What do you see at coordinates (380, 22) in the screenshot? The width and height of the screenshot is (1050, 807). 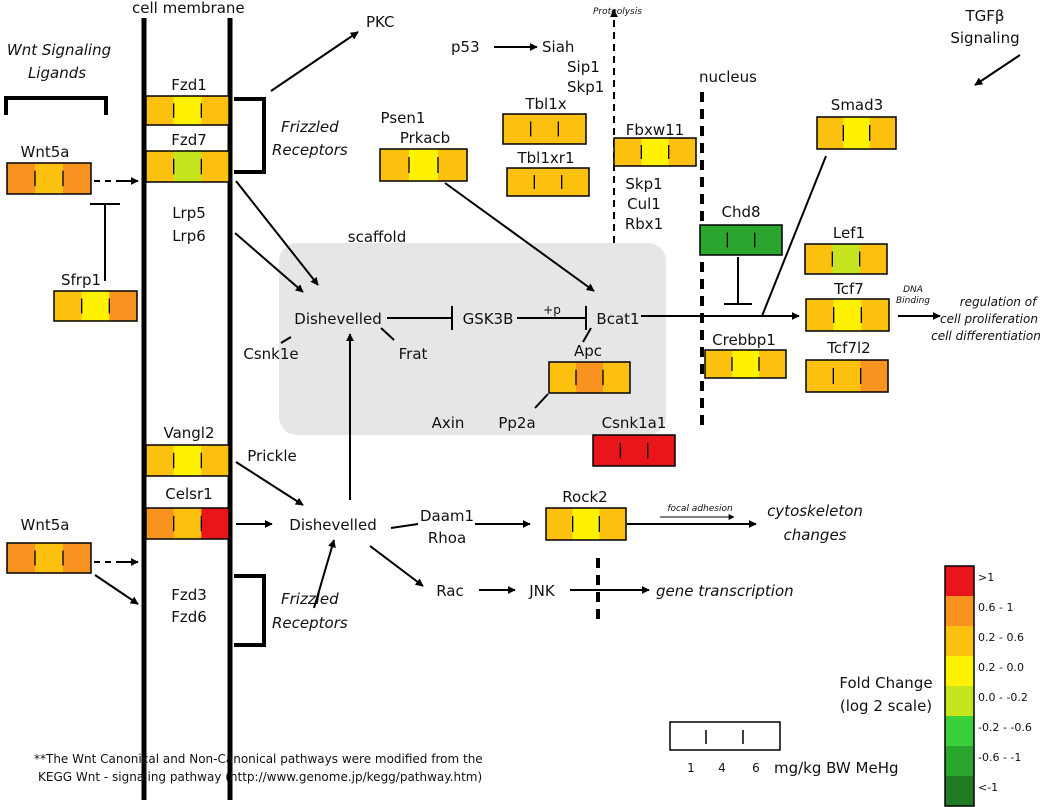 I see `pkc-label: PKC` at bounding box center [380, 22].